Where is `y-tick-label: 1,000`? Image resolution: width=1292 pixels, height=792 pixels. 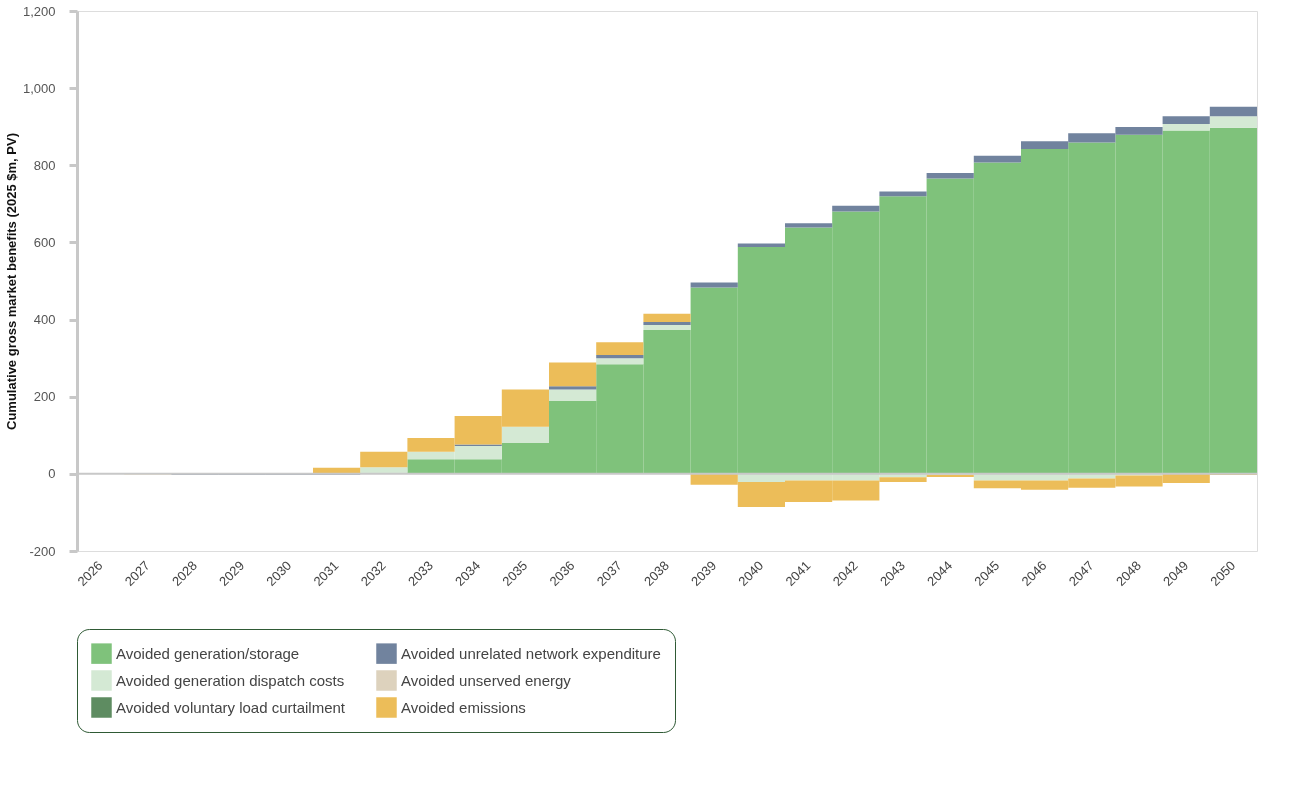
y-tick-label: 1,000 is located at coordinates (39, 88).